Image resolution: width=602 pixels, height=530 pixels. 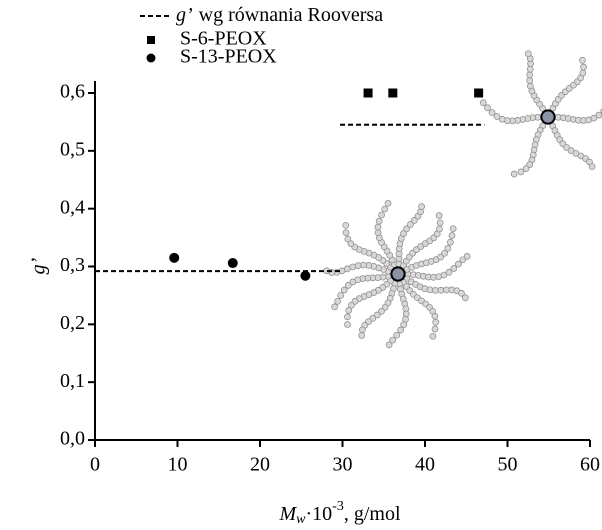 What do you see at coordinates (184, 15) in the screenshot?
I see `legend-label-part: g’` at bounding box center [184, 15].